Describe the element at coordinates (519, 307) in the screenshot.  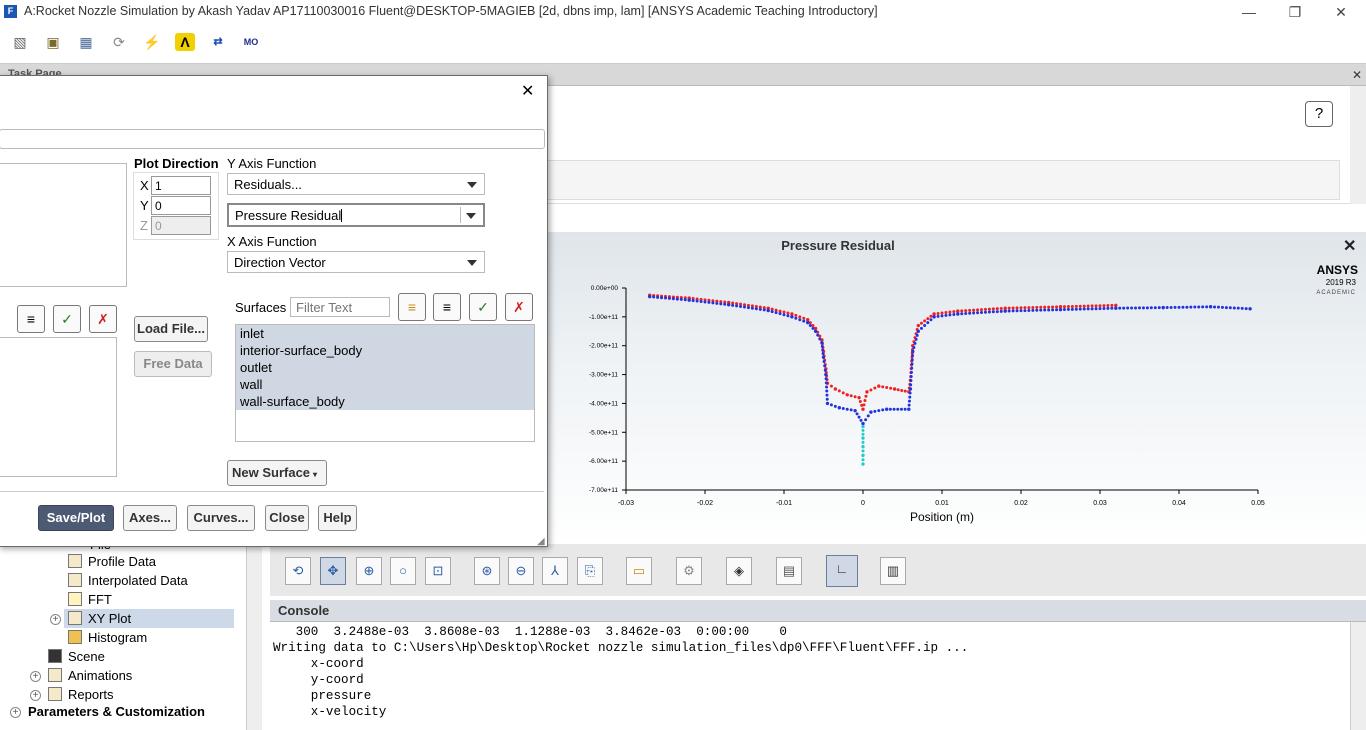
I see `surfaces-deselect-icon: ✗` at that location.